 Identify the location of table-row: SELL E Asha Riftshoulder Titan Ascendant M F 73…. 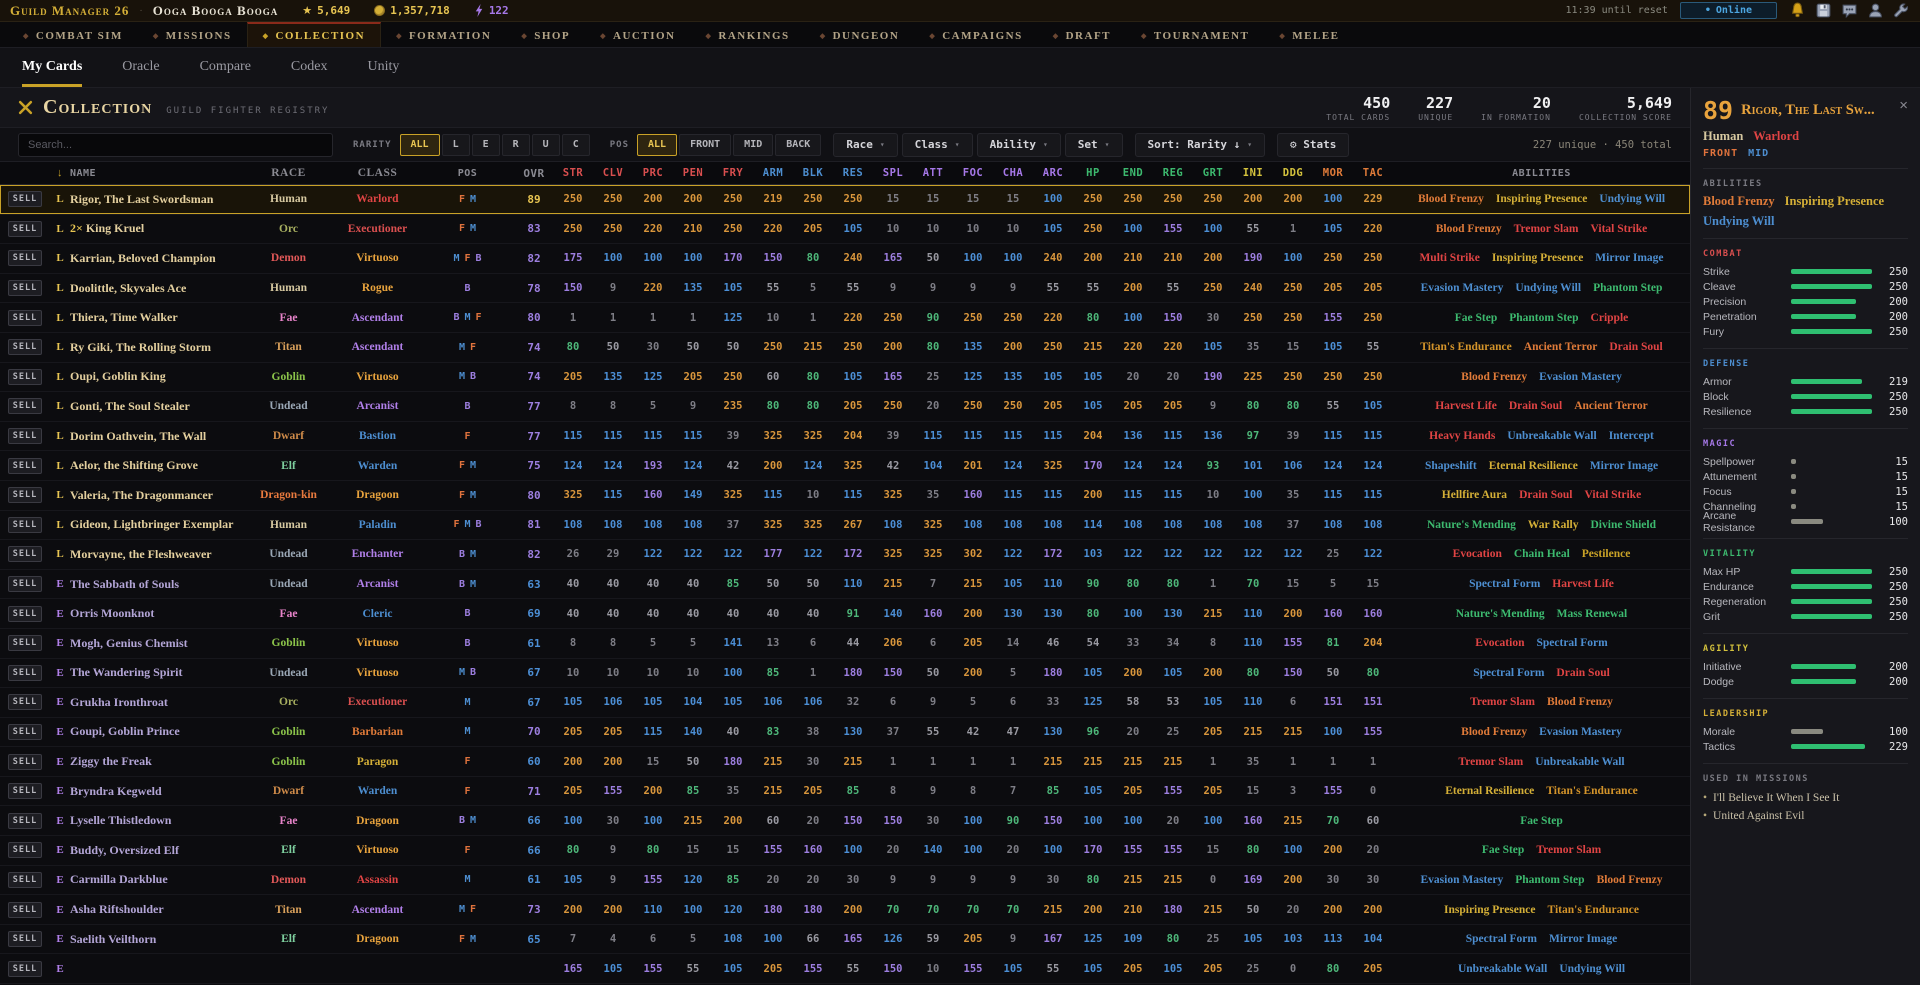
(845, 910).